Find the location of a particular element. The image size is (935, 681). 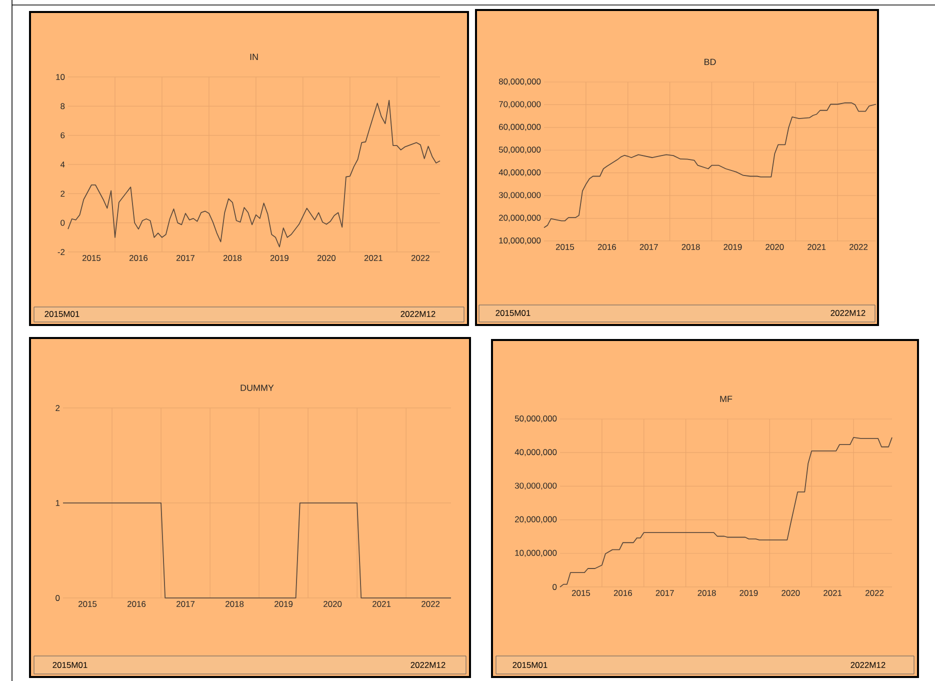

y-tick-label: 80,000,000 is located at coordinates (519, 82).